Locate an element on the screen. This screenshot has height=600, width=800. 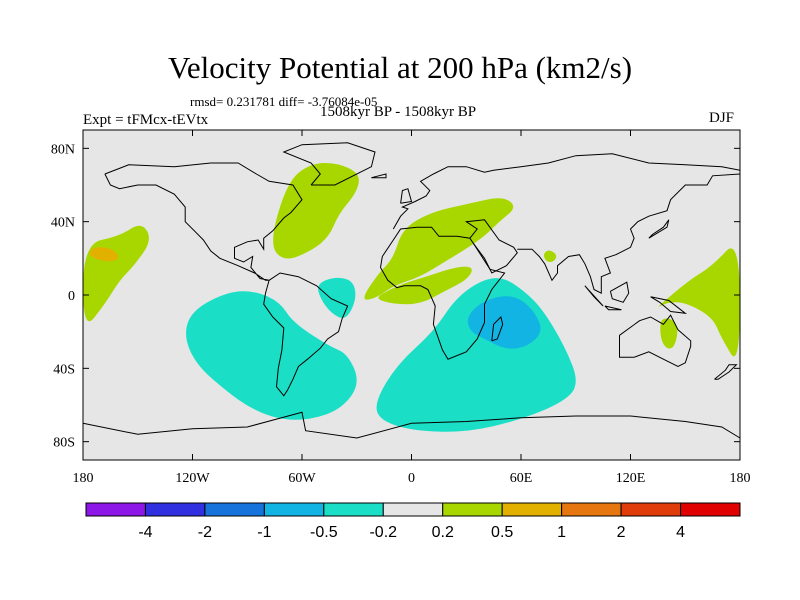
x-tick-label: 60E is located at coordinates (521, 478).